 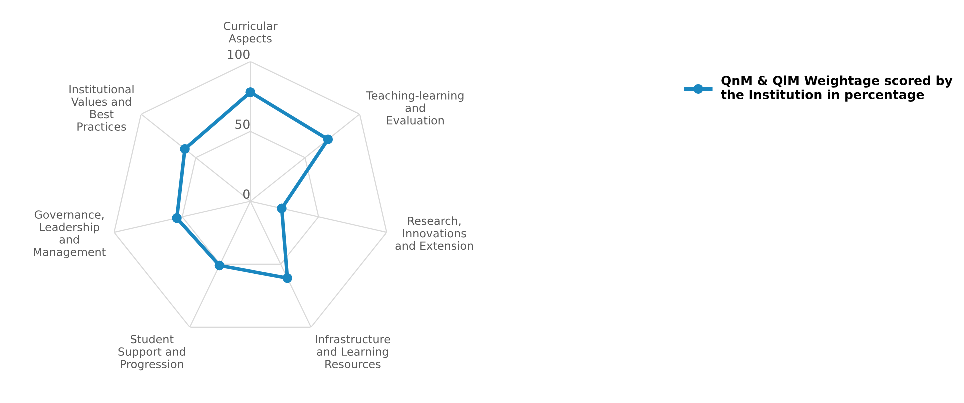 I want to click on spoke-label: Teaching-learning and Evaluation, so click(x=415, y=108).